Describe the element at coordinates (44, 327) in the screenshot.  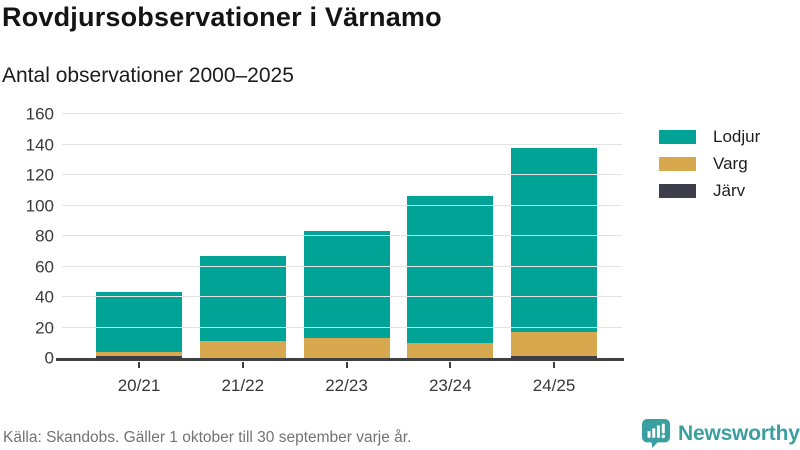
I see `y-axis-tick-label: 20` at that location.